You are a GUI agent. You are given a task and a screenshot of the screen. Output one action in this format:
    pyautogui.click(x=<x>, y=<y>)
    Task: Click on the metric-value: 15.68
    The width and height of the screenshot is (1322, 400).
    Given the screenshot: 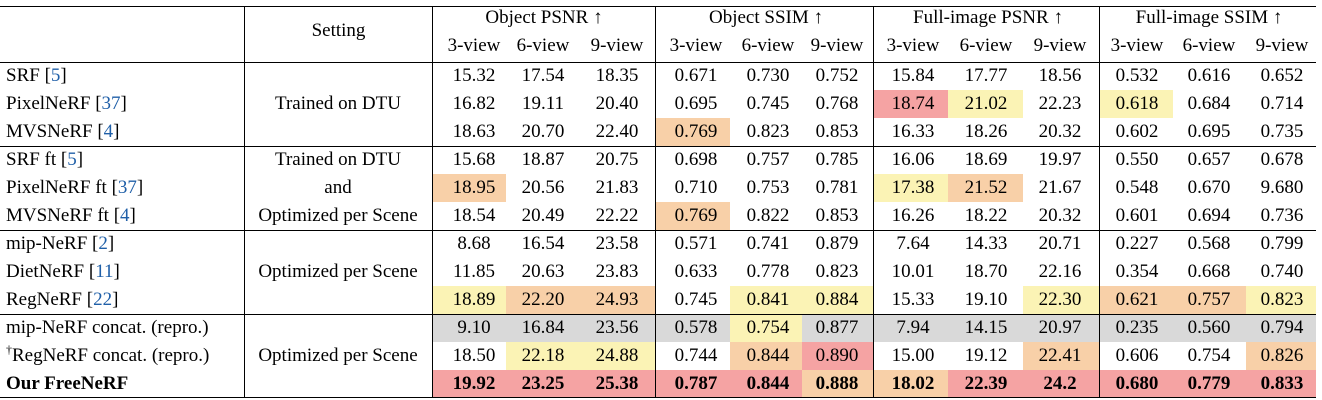 What is the action you would take?
    pyautogui.click(x=474, y=159)
    